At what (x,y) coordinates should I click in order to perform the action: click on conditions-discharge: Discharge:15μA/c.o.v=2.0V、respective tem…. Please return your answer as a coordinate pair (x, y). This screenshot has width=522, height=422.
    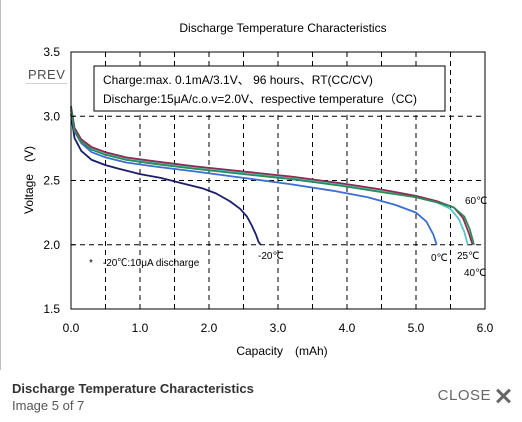
    Looking at the image, I should click on (260, 99).